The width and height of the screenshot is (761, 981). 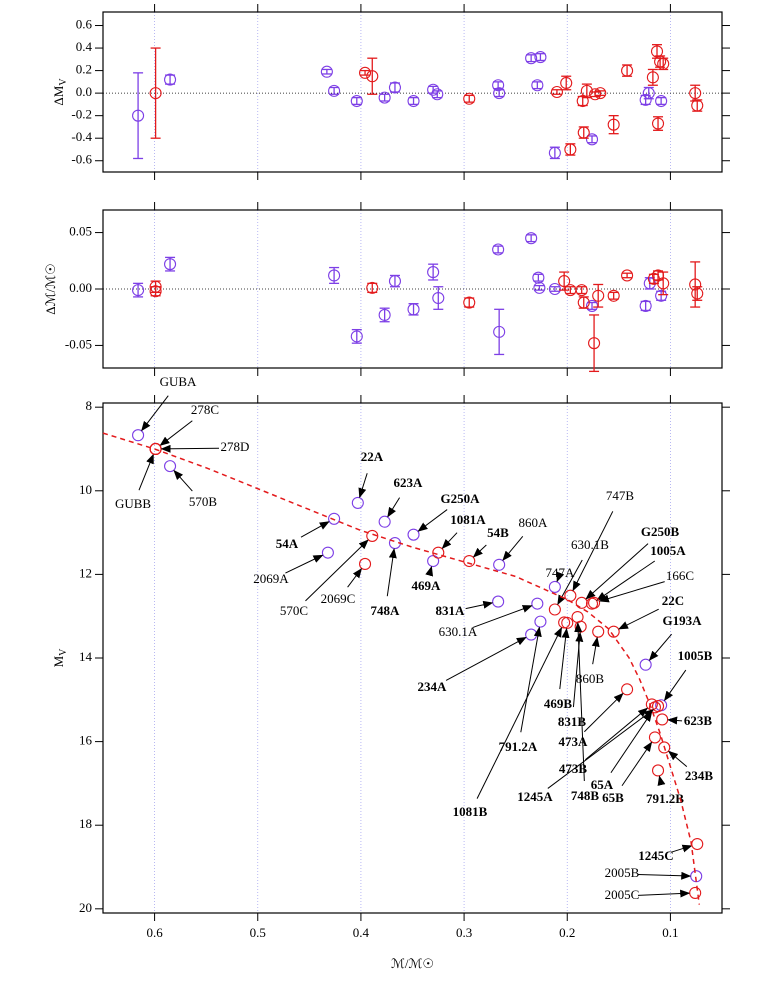 I want to click on y-axis-label-text: ΔM, so click(x=58, y=95).